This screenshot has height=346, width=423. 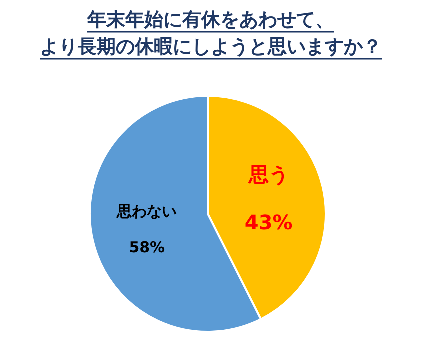 What do you see at coordinates (268, 174) in the screenshot?
I see `slice-label: 思う` at bounding box center [268, 174].